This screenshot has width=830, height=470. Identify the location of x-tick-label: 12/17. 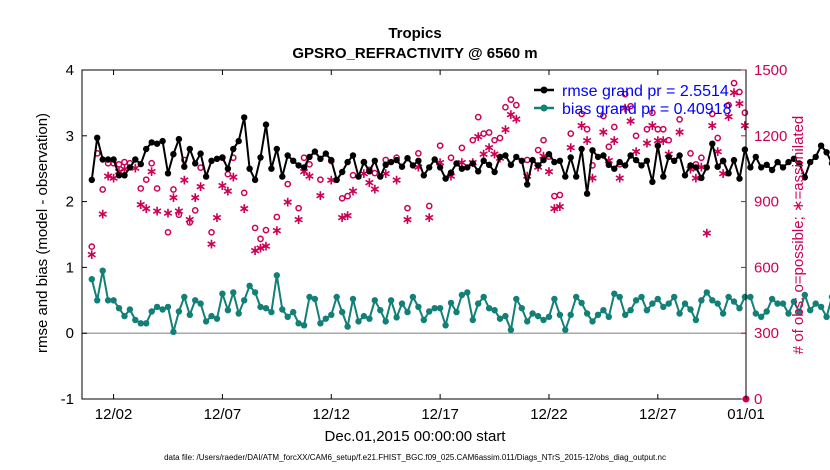
(440, 414).